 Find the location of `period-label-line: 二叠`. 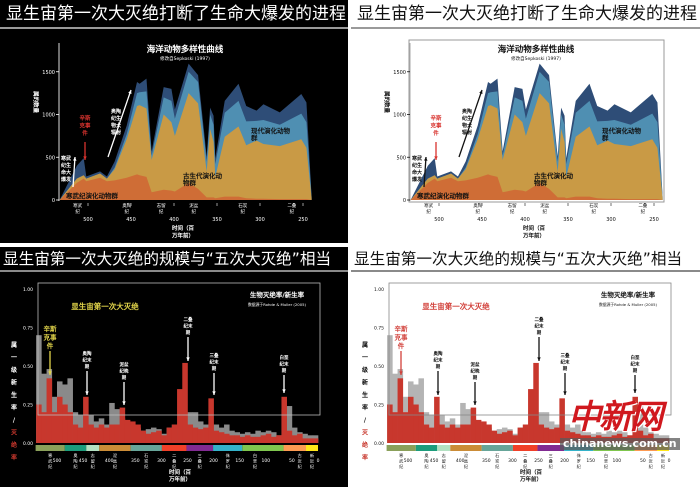

period-label-line: 二叠 is located at coordinates (291, 206).